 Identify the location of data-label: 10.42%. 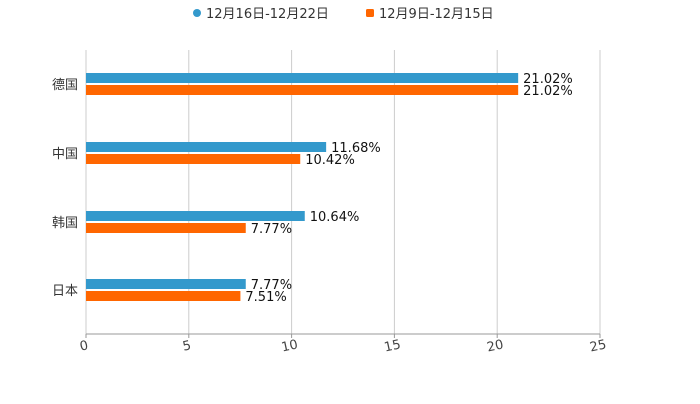
(330, 160).